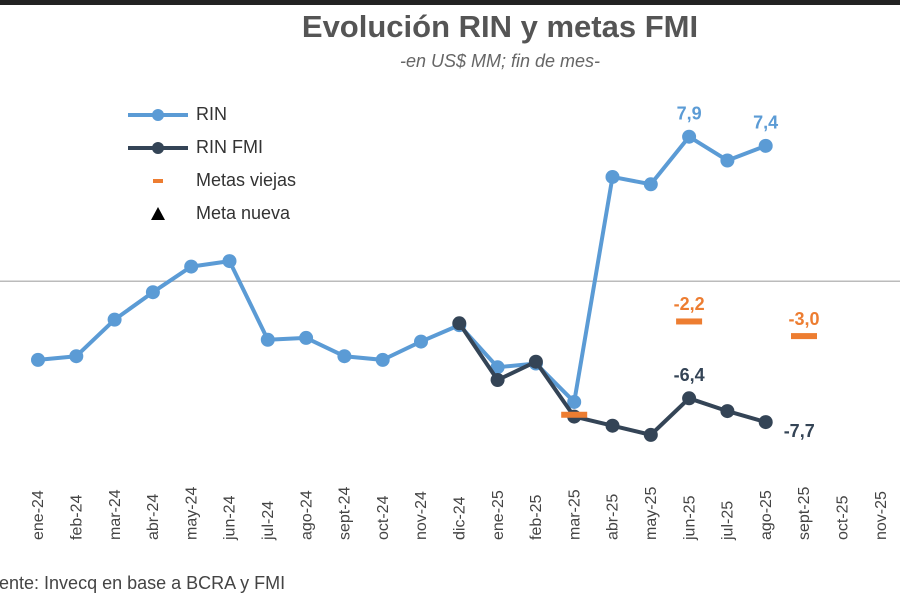 This screenshot has height=600, width=900. Describe the element at coordinates (574, 514) in the screenshot. I see `x-tick-label: mar-25` at that location.